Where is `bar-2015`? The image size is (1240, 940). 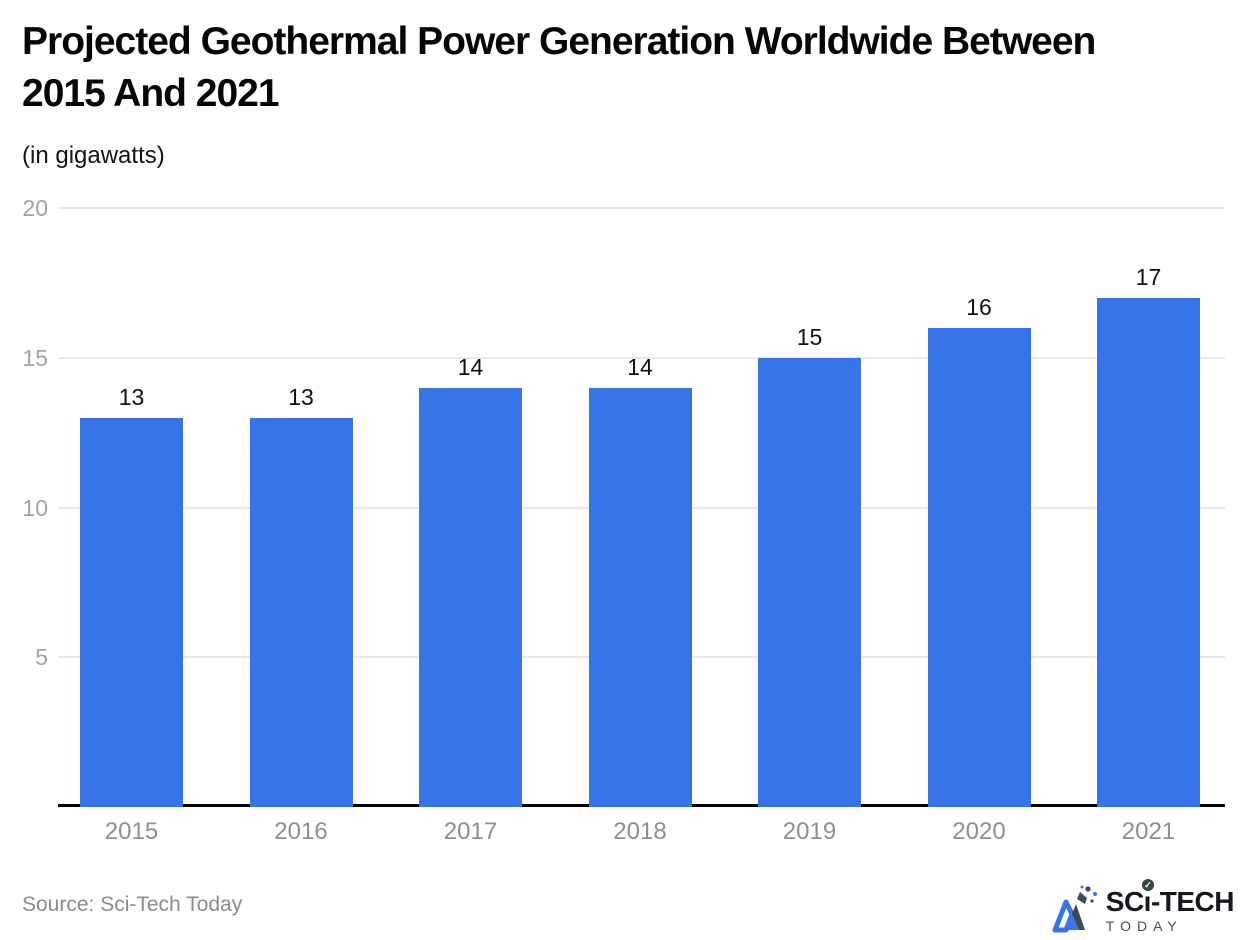
bar-2015 is located at coordinates (131, 612).